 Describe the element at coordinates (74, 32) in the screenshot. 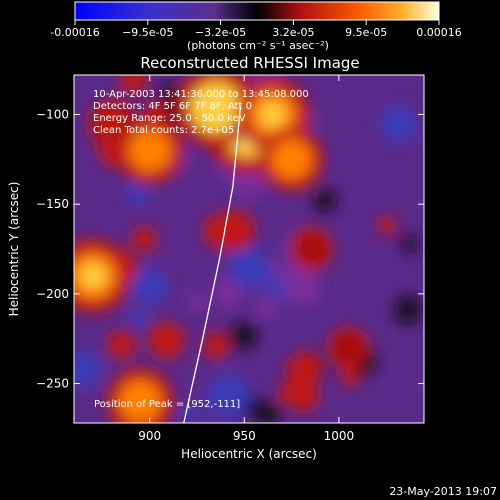

I see `colorbar-tick-label: -0.00016` at that location.